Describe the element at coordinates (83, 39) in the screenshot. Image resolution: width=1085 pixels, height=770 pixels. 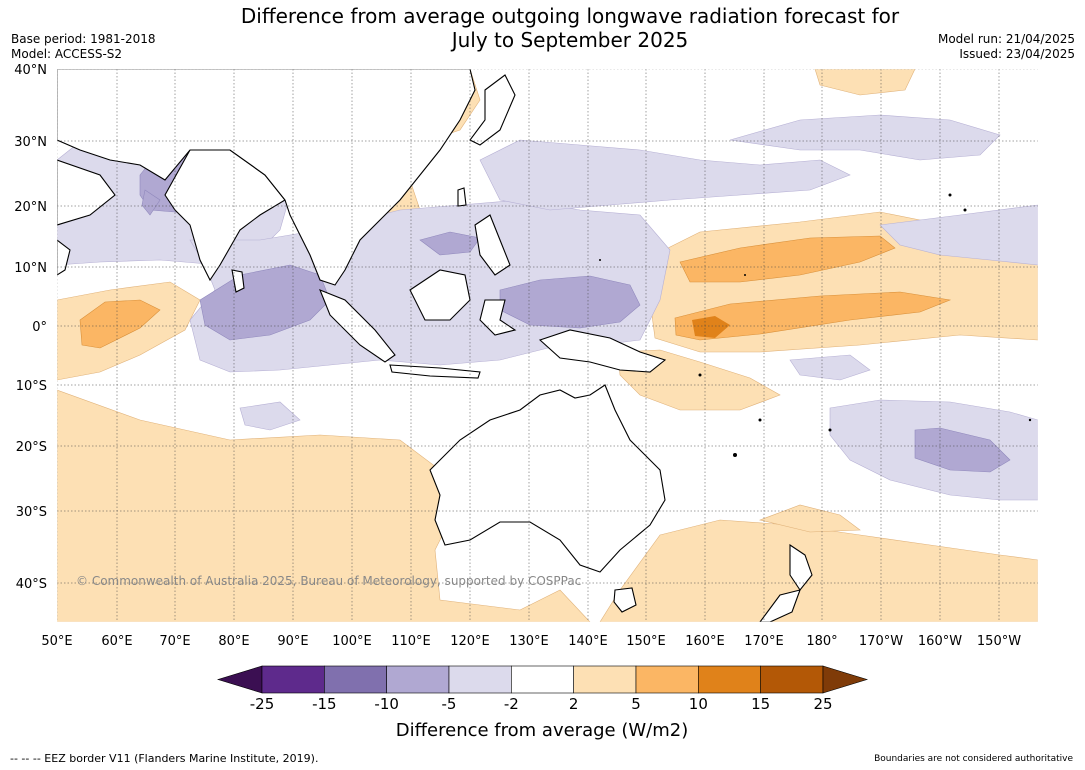
I see `base-period: Base period: 1981-2018` at that location.